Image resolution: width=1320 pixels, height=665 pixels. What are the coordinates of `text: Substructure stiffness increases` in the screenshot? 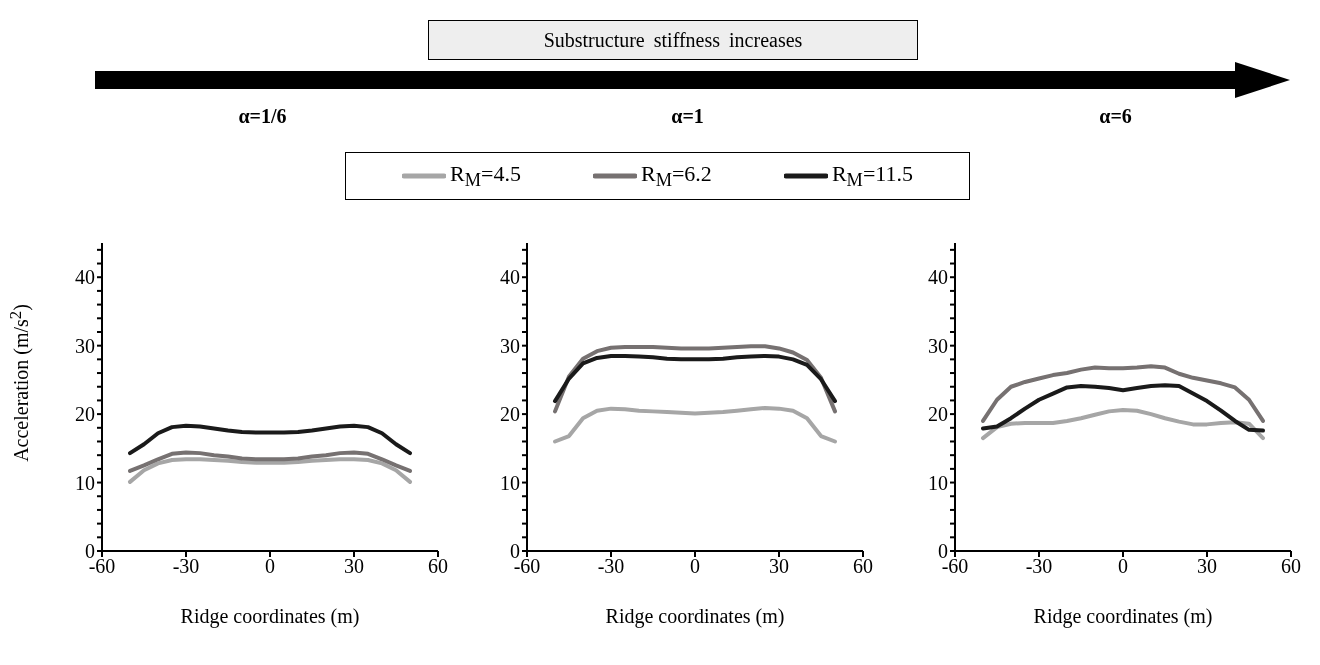 It's located at (673, 40).